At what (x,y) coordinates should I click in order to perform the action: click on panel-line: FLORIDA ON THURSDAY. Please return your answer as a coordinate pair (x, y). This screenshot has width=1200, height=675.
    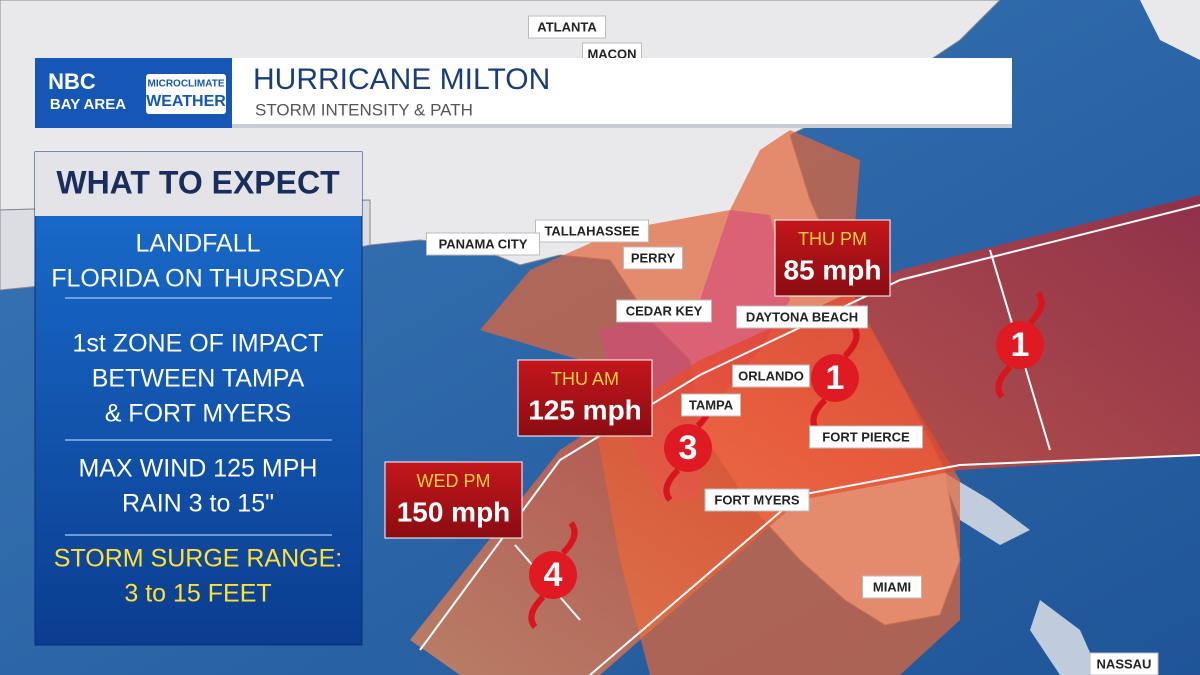
    Looking at the image, I should click on (198, 279).